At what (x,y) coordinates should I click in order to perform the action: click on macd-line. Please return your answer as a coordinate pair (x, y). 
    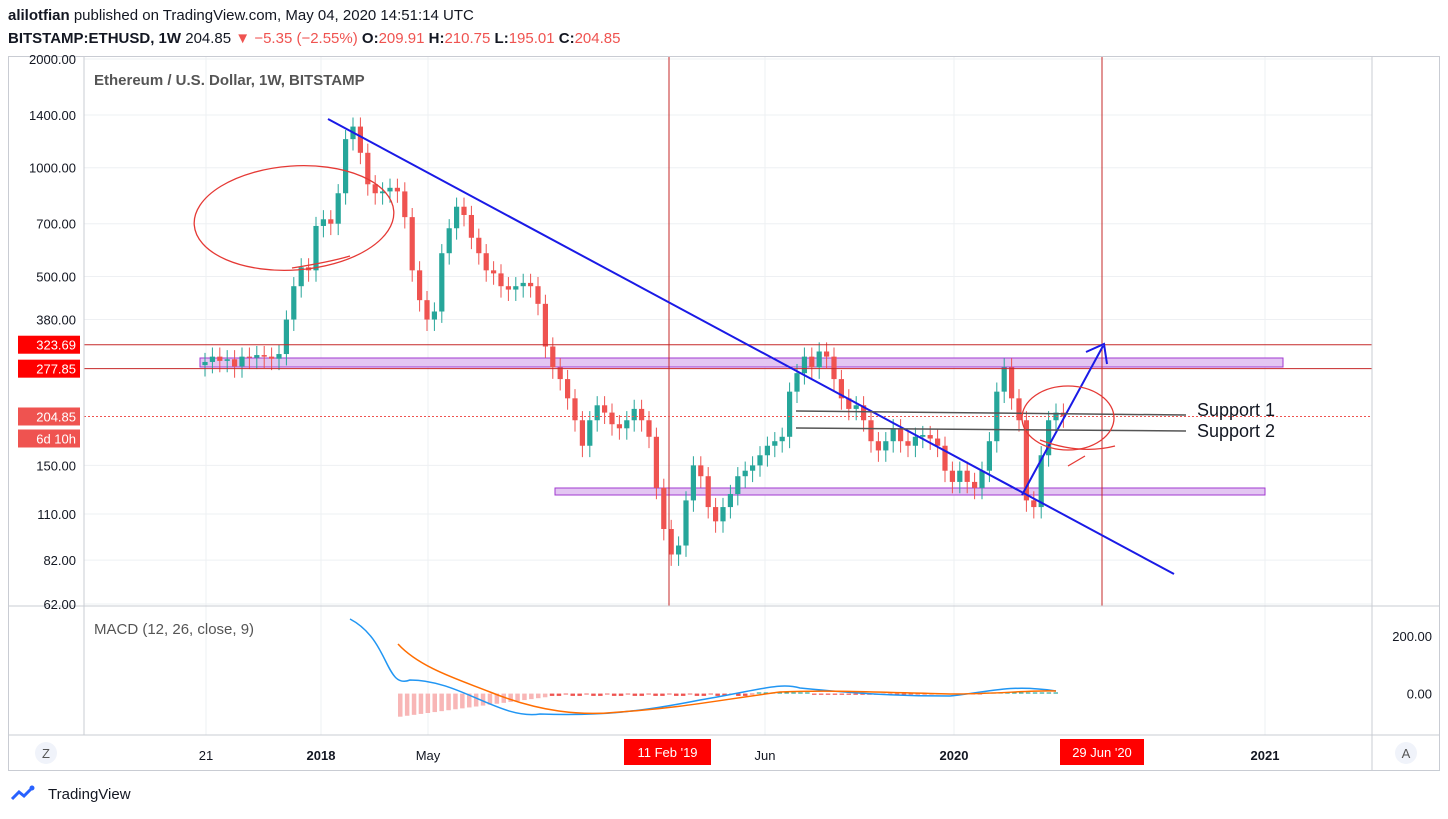
    Looking at the image, I should click on (703, 667).